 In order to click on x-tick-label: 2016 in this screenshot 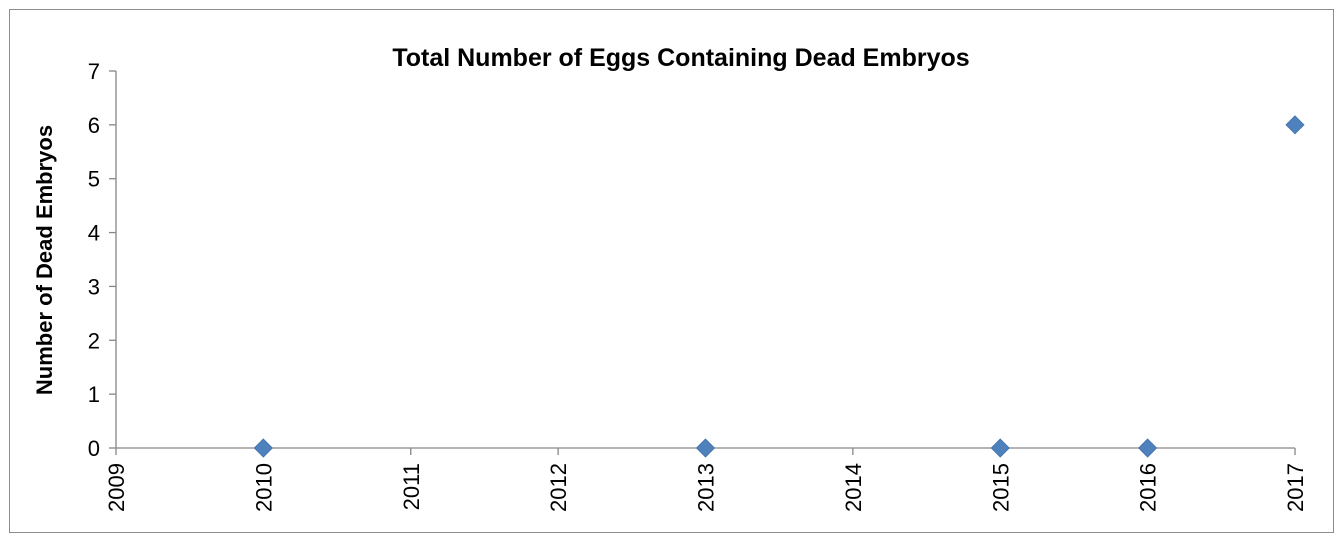, I will do `click(1148, 487)`.